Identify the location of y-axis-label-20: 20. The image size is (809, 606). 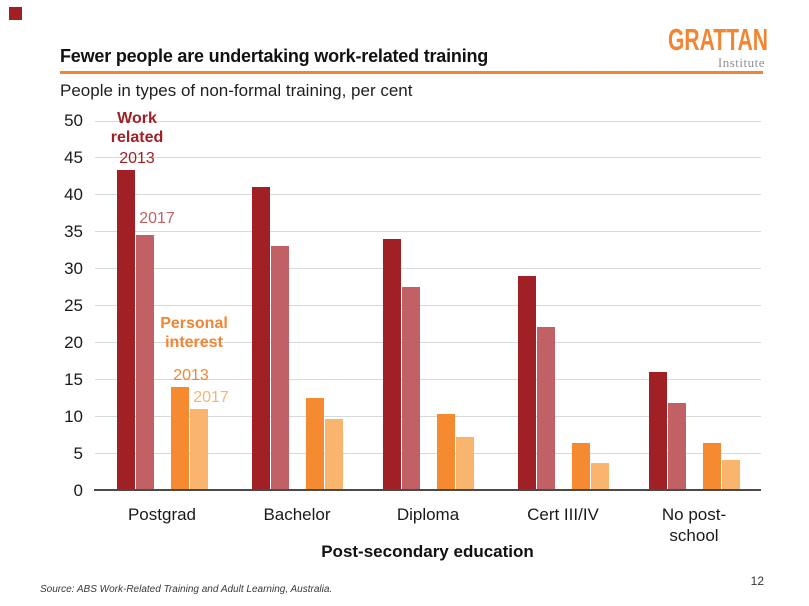
(73, 342).